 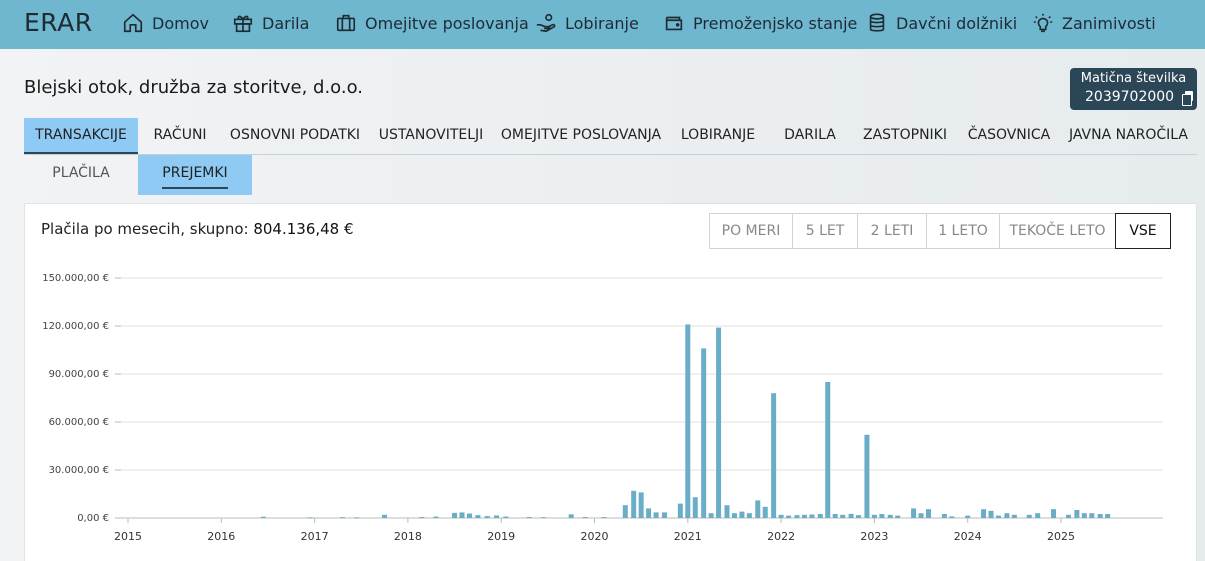 What do you see at coordinates (905, 135) in the screenshot?
I see `tab-zastopniki: ZASTOPNIKI` at bounding box center [905, 135].